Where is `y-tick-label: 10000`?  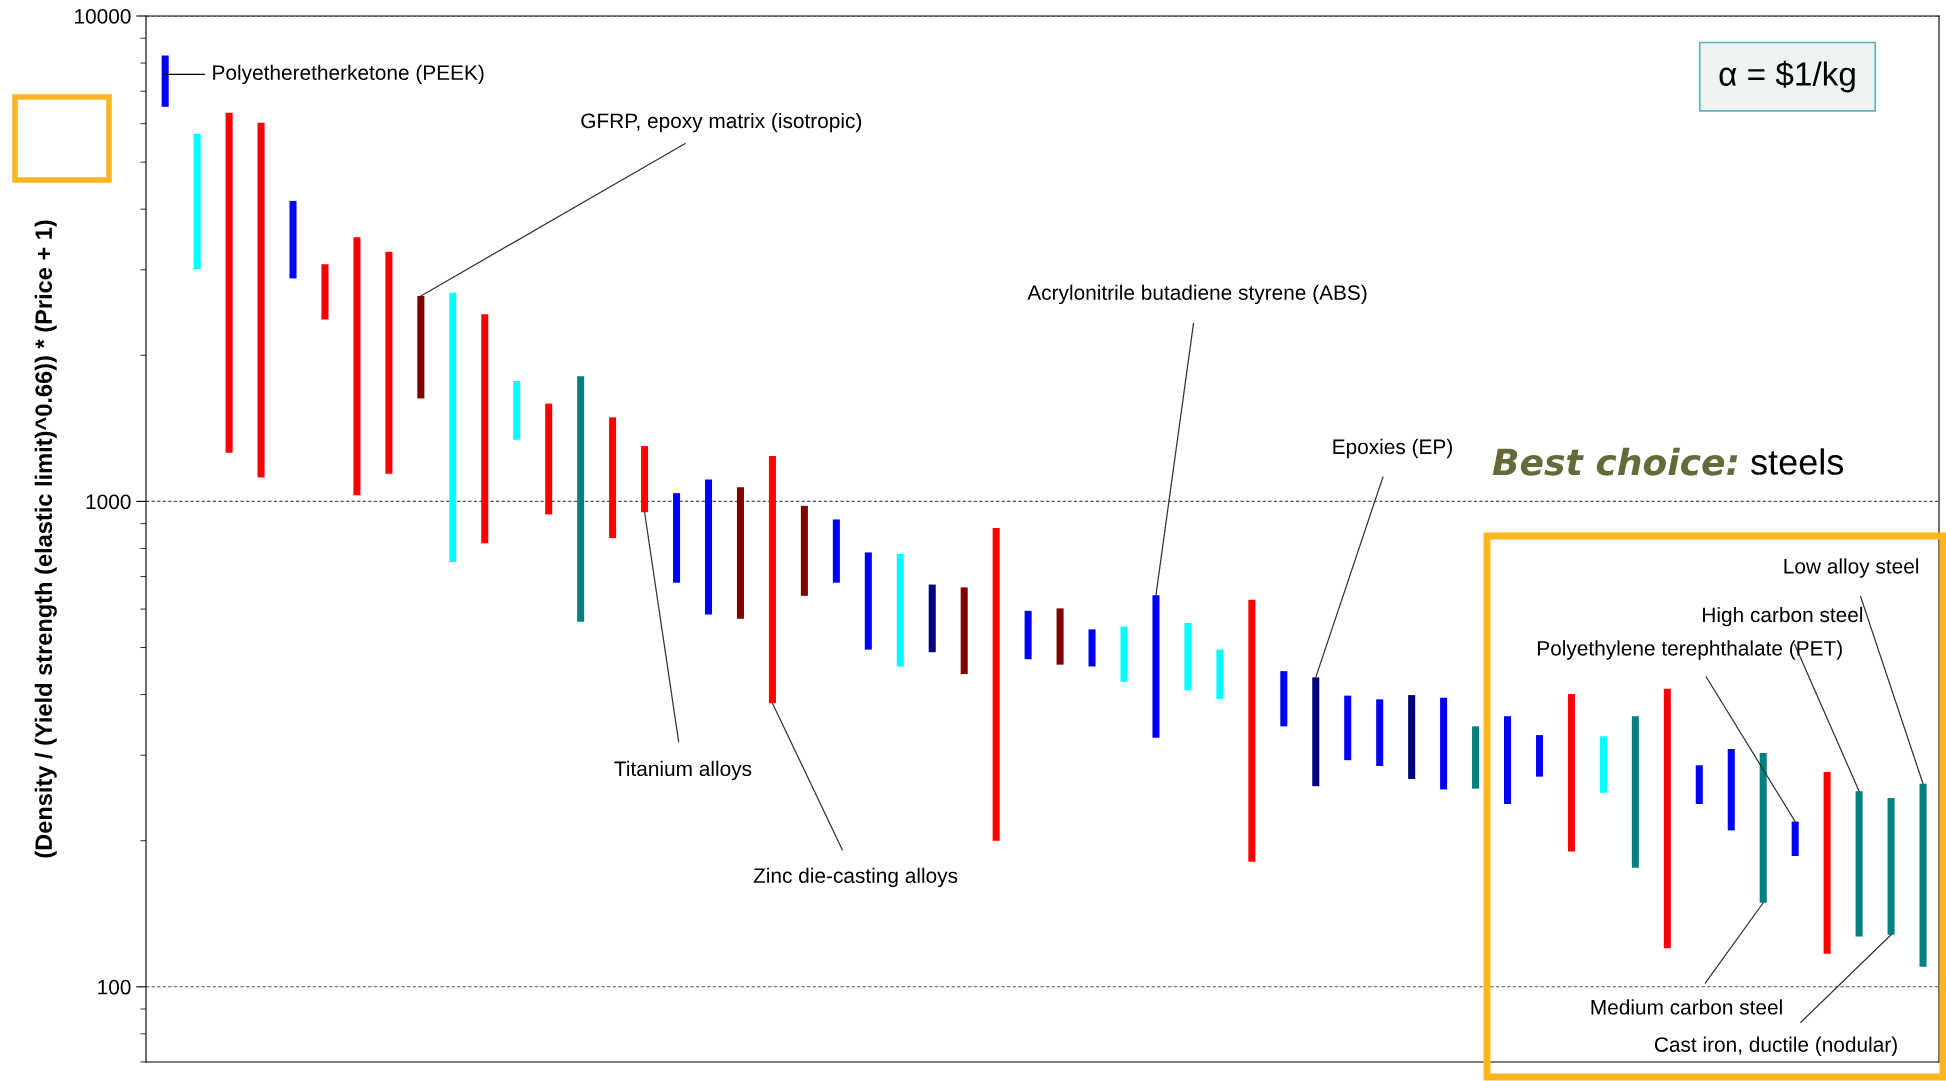 y-tick-label: 10000 is located at coordinates (103, 16).